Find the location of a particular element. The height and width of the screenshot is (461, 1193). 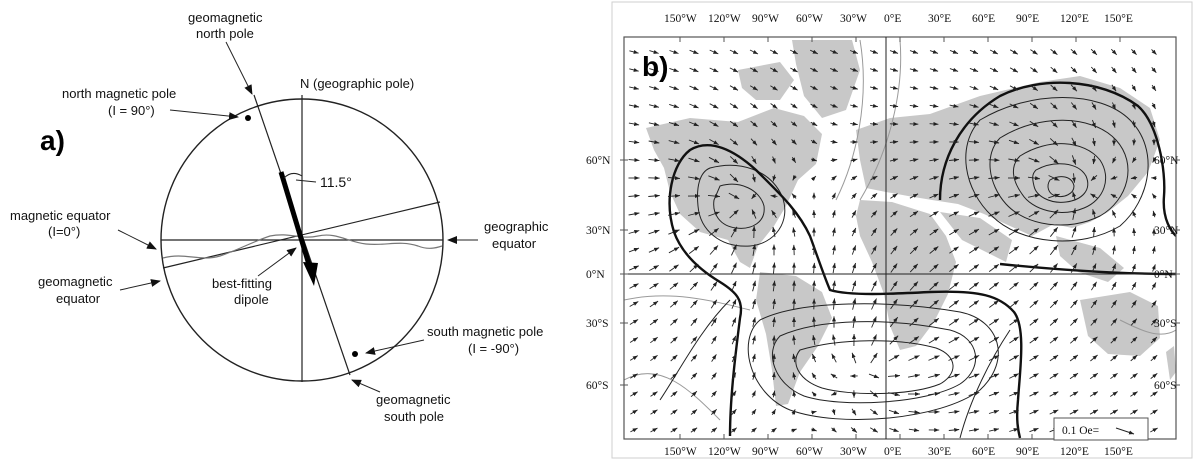

land-new-zealand is located at coordinates (1171, 363).